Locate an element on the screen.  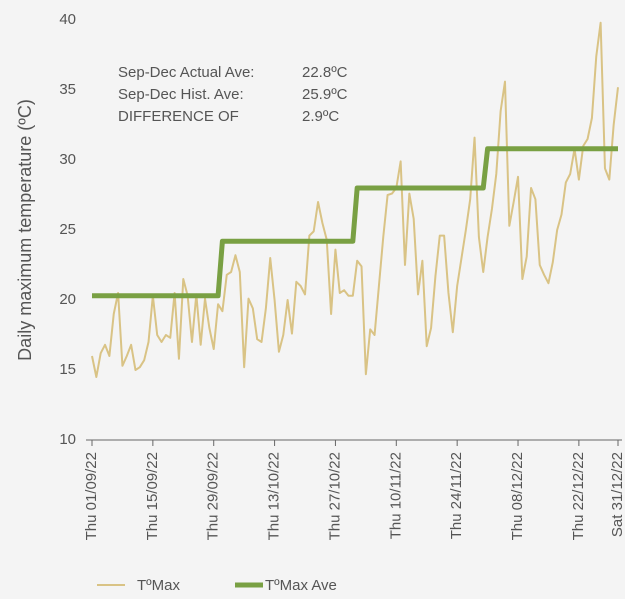
annotation-label: Sep-Dec Hist. Ave: is located at coordinates (181, 94).